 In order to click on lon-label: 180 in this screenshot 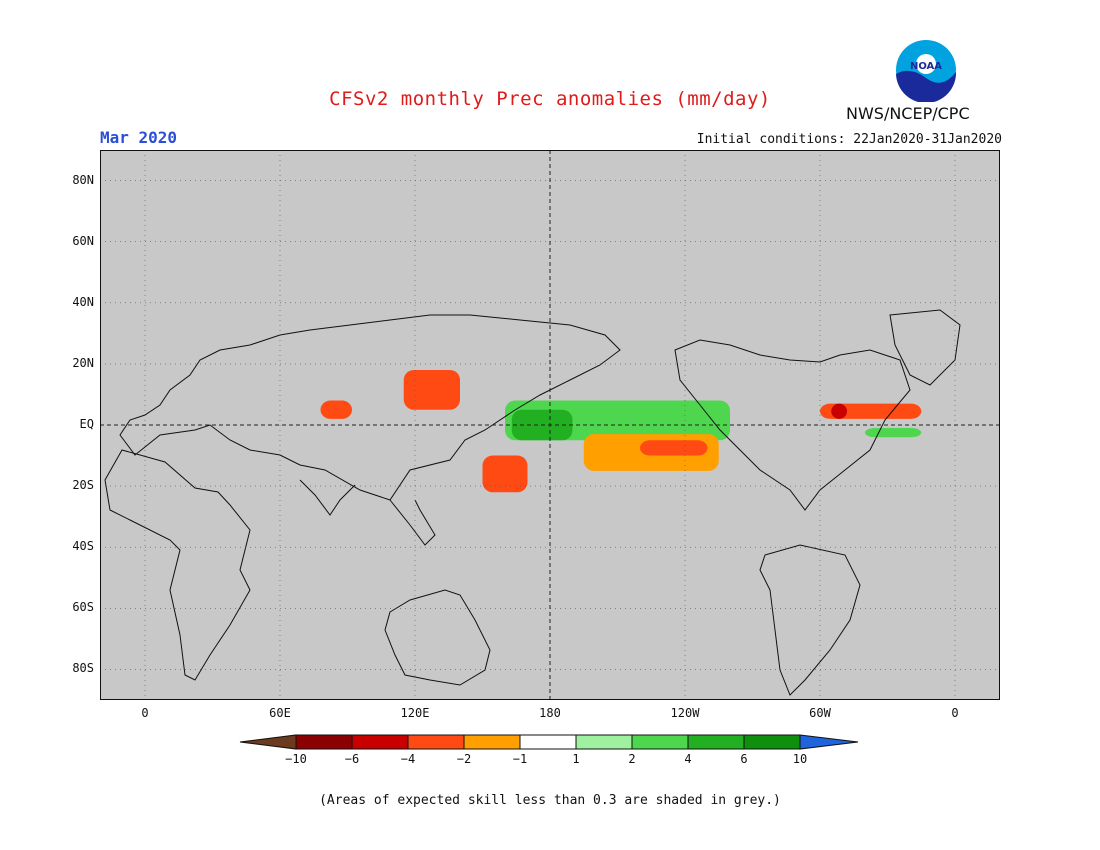, I will do `click(550, 713)`.